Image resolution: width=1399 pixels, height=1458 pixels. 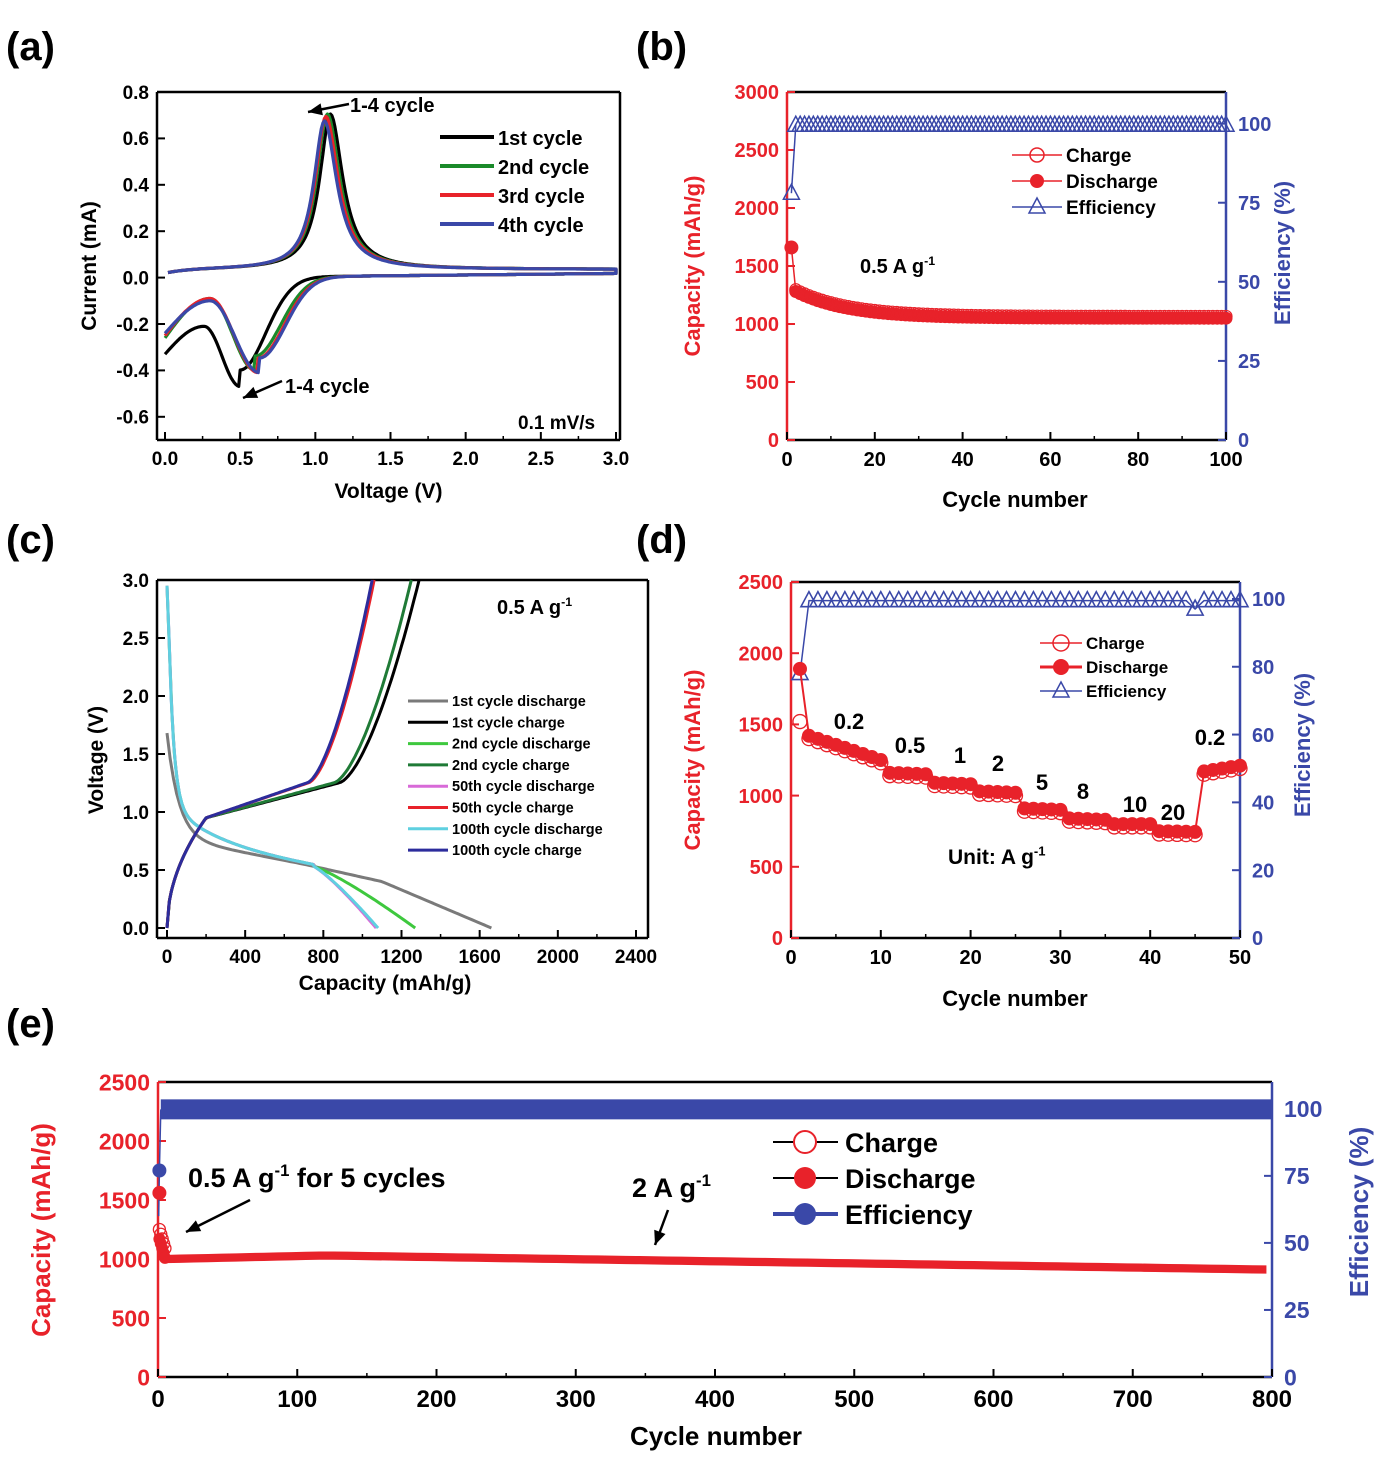 I want to click on panel-c-legend-label: 50th cycle charge, so click(x=513, y=809).